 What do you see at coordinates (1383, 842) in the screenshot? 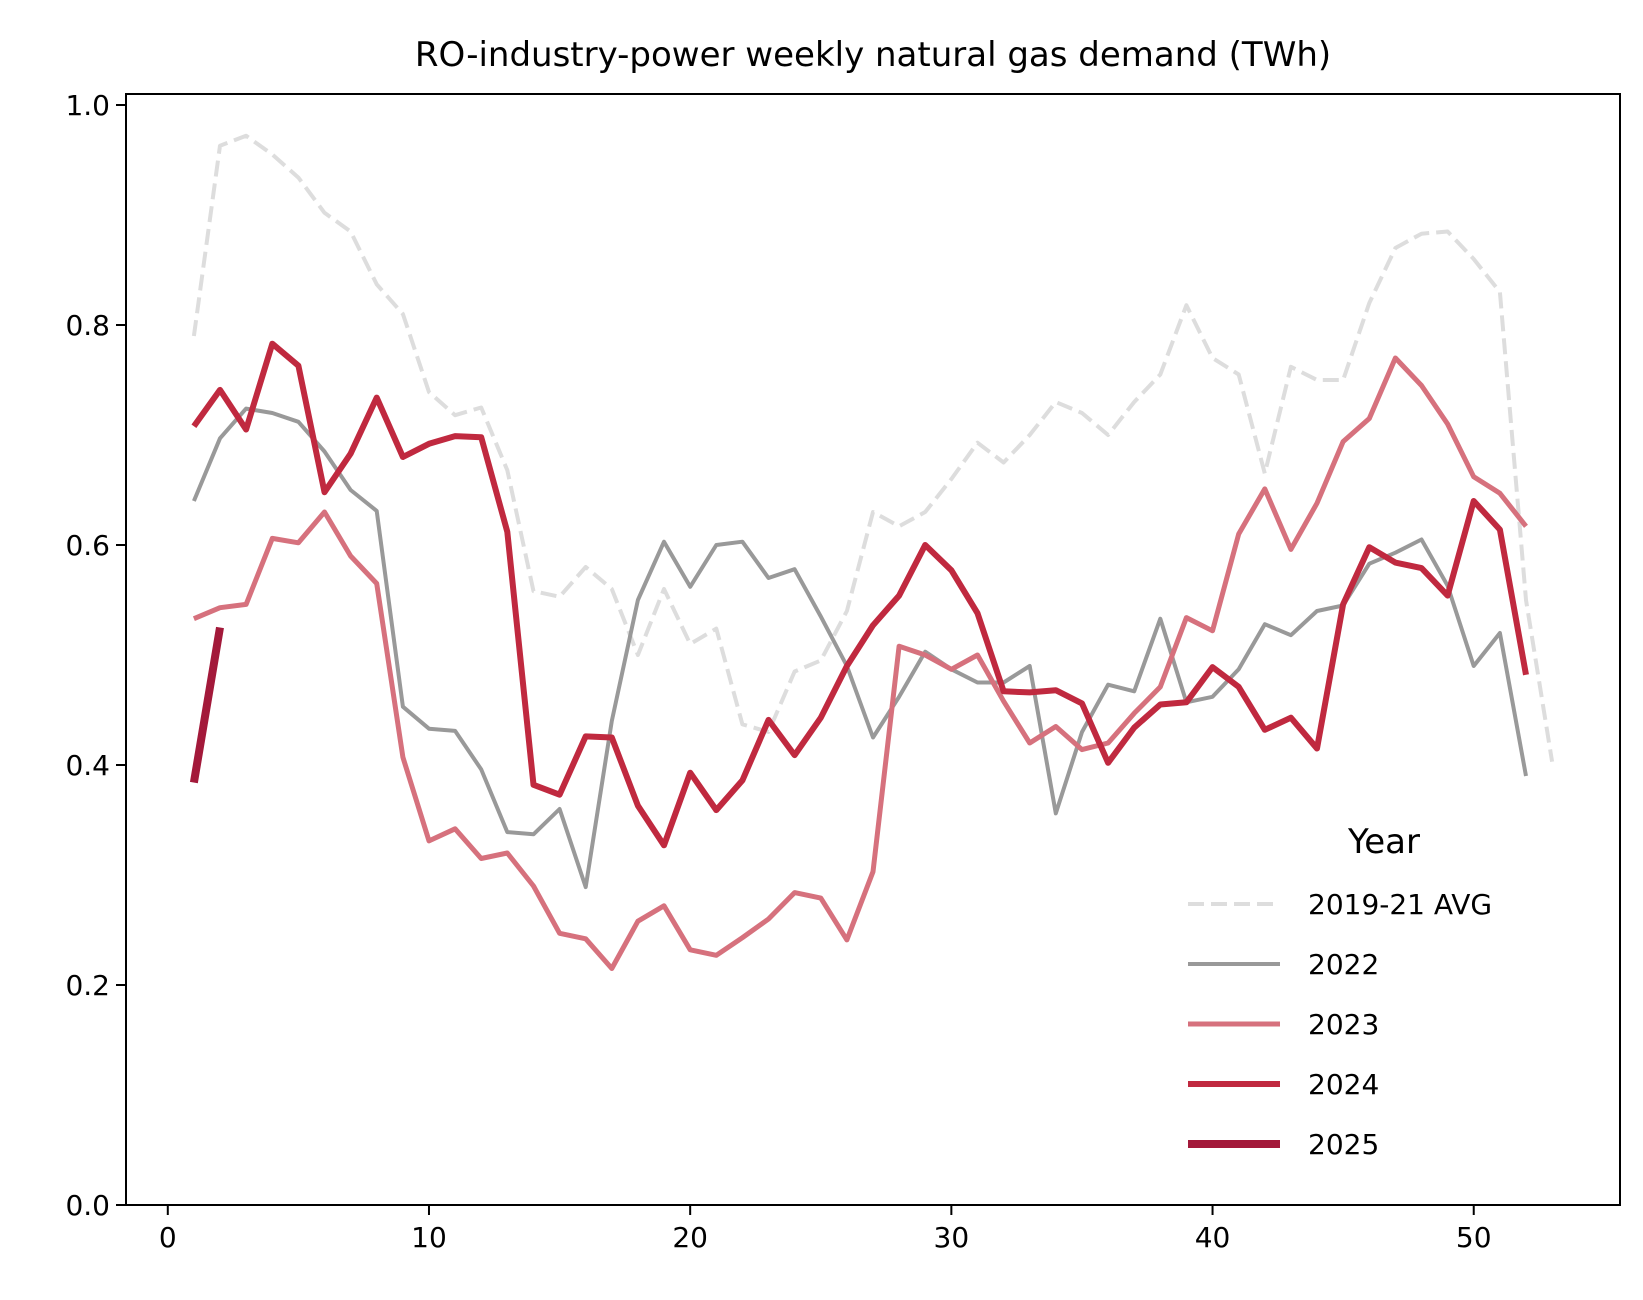
I see `legend-title: Year` at bounding box center [1383, 842].